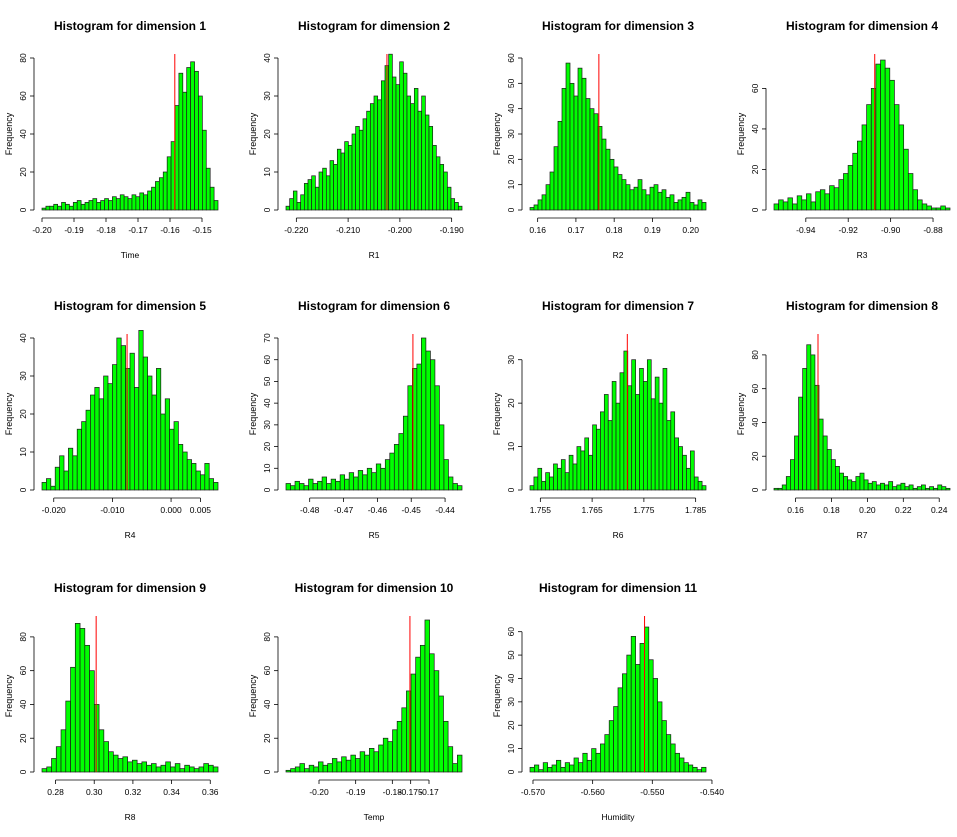 This screenshot has width=957, height=837. I want to click on x-tick-label: -0.17, so click(429, 792).